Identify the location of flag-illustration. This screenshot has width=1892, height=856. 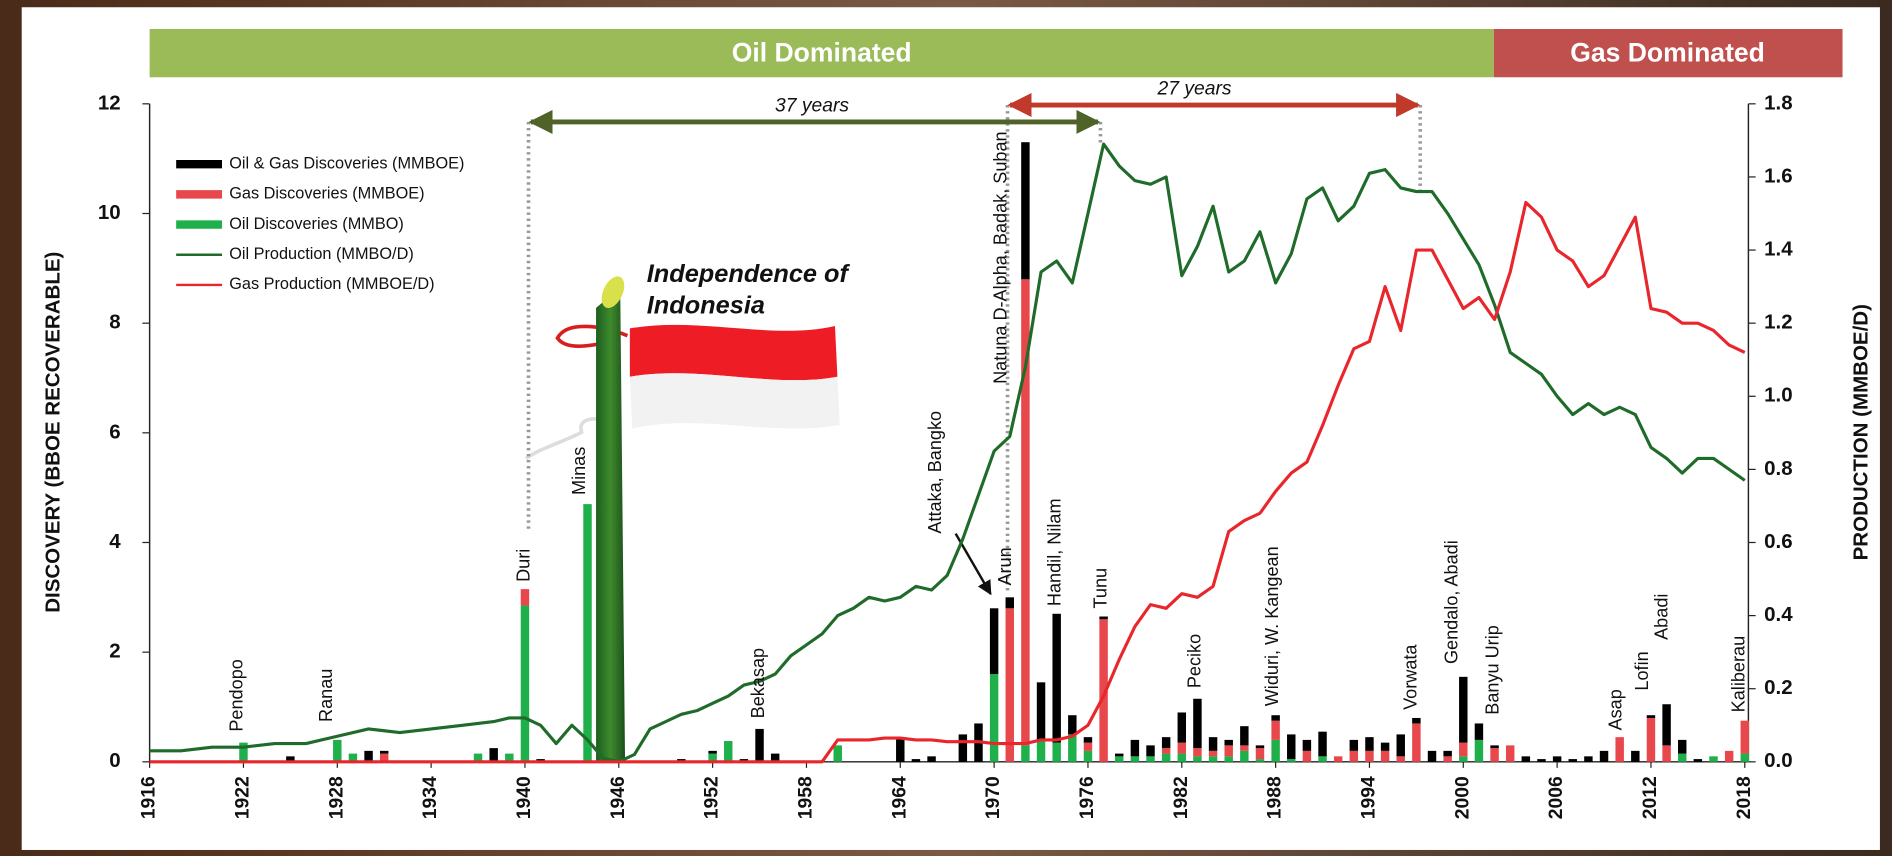
(682, 518).